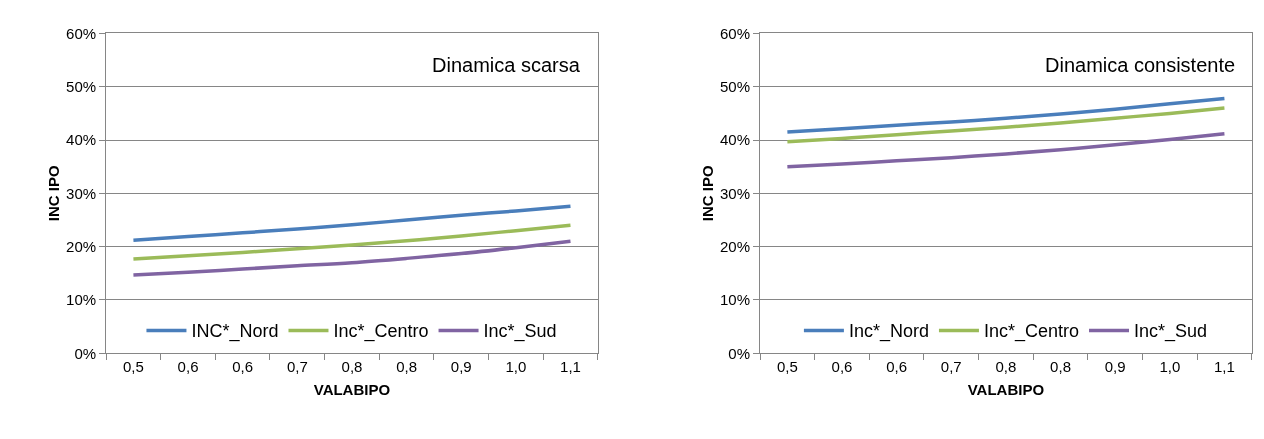  I want to click on annotation: Dinamica scarsa, so click(506, 65).